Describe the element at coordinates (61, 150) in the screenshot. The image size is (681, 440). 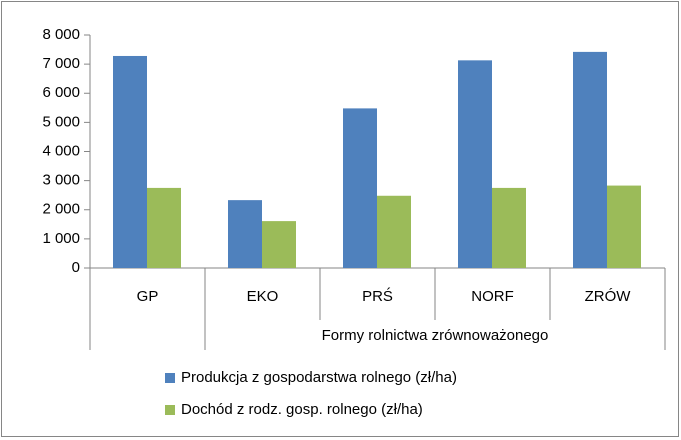
I see `y-tick-label: 4 000` at that location.